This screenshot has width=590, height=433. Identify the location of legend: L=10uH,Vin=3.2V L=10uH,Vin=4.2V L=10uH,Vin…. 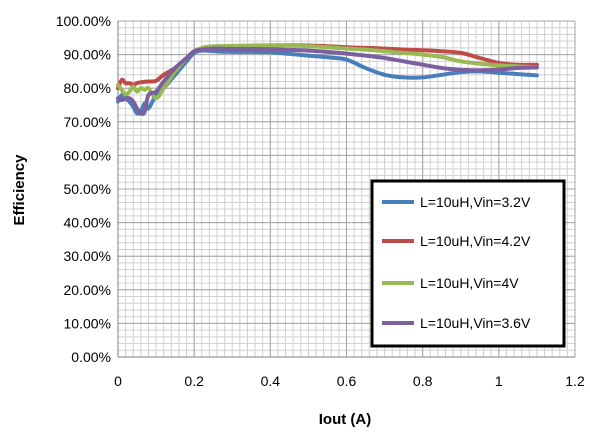
(468, 263).